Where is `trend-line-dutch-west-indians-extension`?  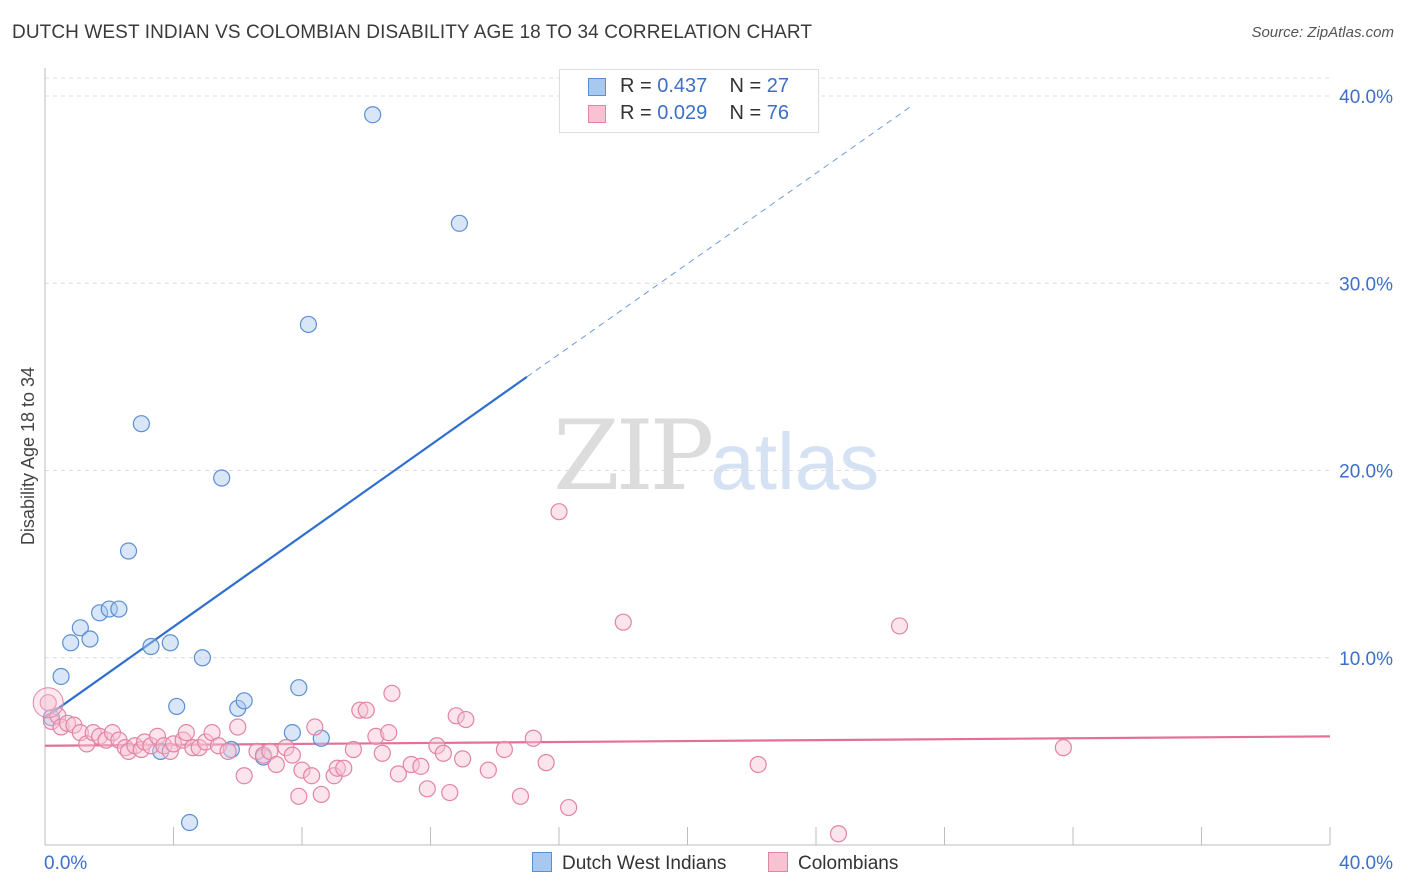
trend-line-dutch-west-indians-extension is located at coordinates (719, 241).